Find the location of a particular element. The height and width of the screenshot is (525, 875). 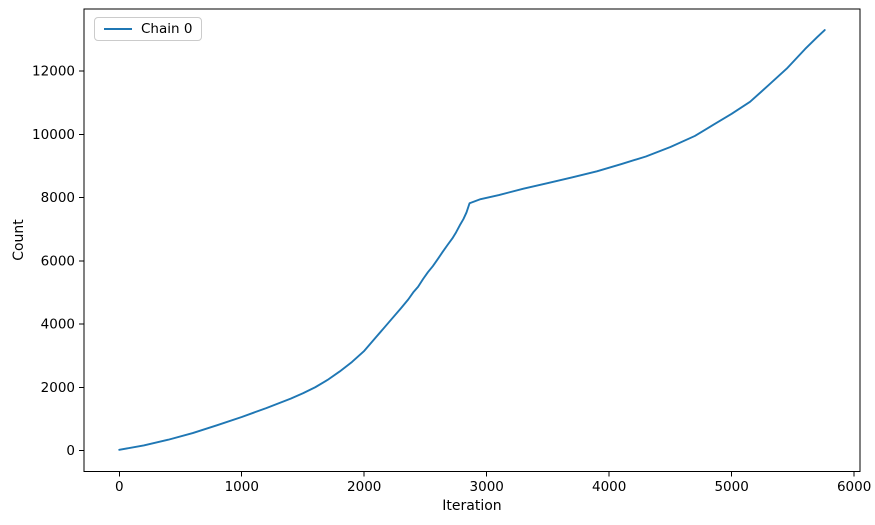

x-axis-ticks: 0 1000 2000 3000 4000 5000 6000 is located at coordinates (493, 483).